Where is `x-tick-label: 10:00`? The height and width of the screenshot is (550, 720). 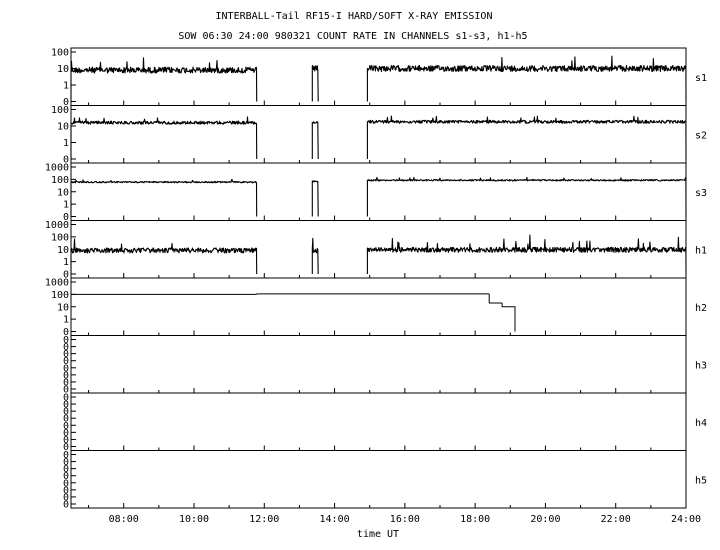 x-tick-label: 10:00 is located at coordinates (194, 519).